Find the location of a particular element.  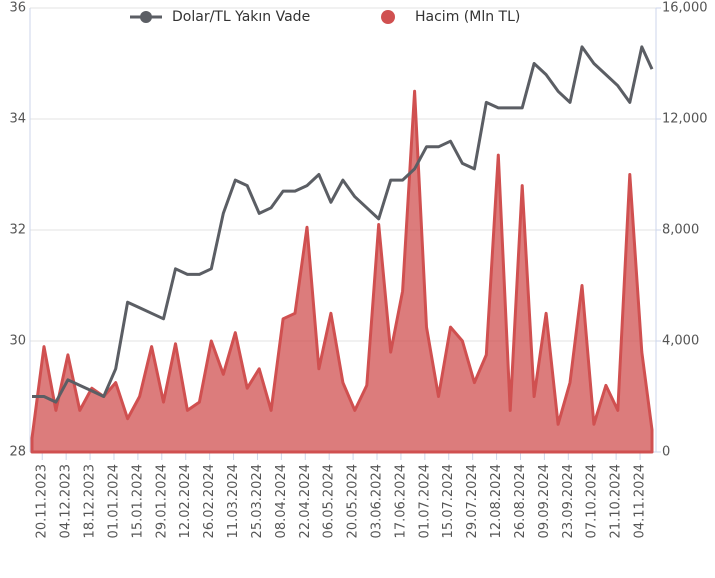

x-tick-label: 15.01.2024 is located at coordinates (137, 501).